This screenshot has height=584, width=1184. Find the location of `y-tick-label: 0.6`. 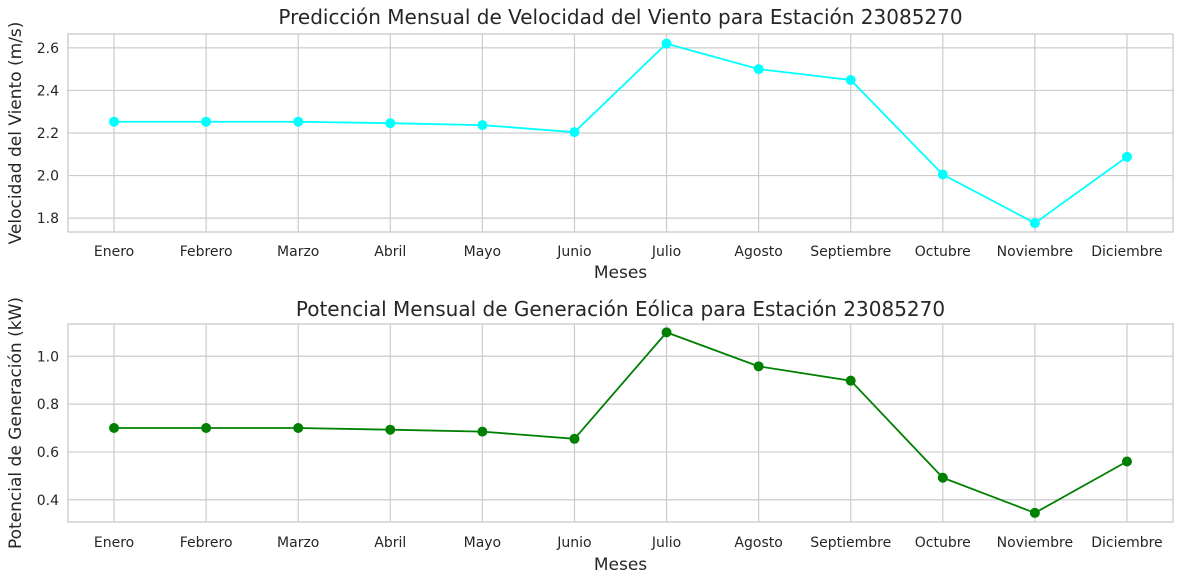

y-tick-label: 0.6 is located at coordinates (48, 453).